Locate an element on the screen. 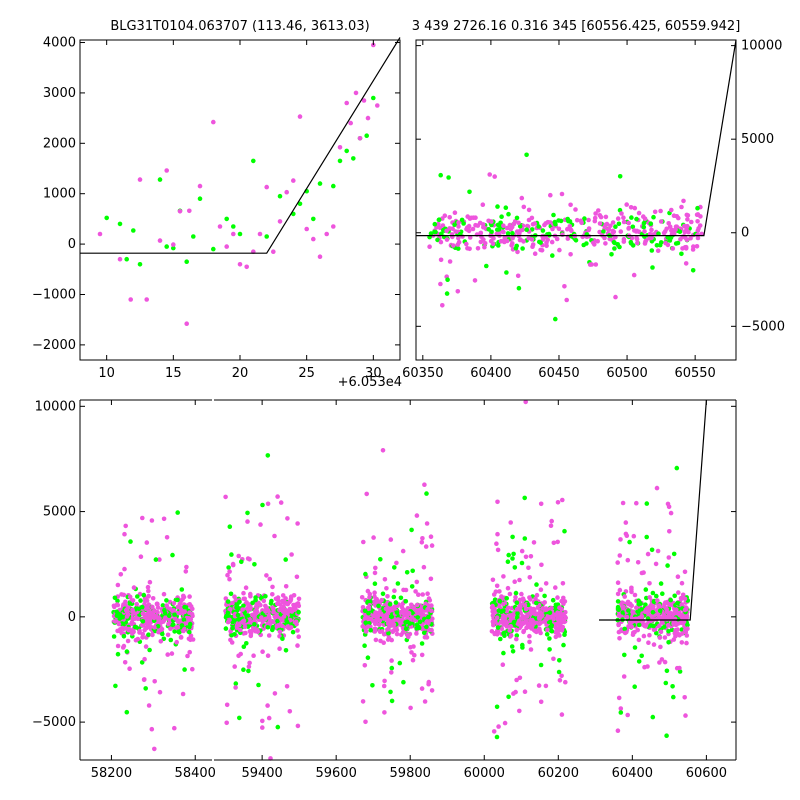 The image size is (800, 800). x-tick-label: 60000 is located at coordinates (484, 773).